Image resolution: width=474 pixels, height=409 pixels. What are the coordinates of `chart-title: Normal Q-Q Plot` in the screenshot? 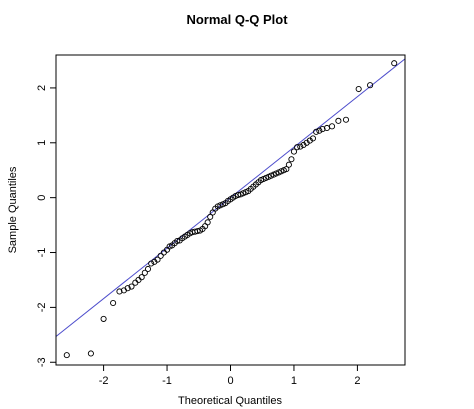 It's located at (237, 19).